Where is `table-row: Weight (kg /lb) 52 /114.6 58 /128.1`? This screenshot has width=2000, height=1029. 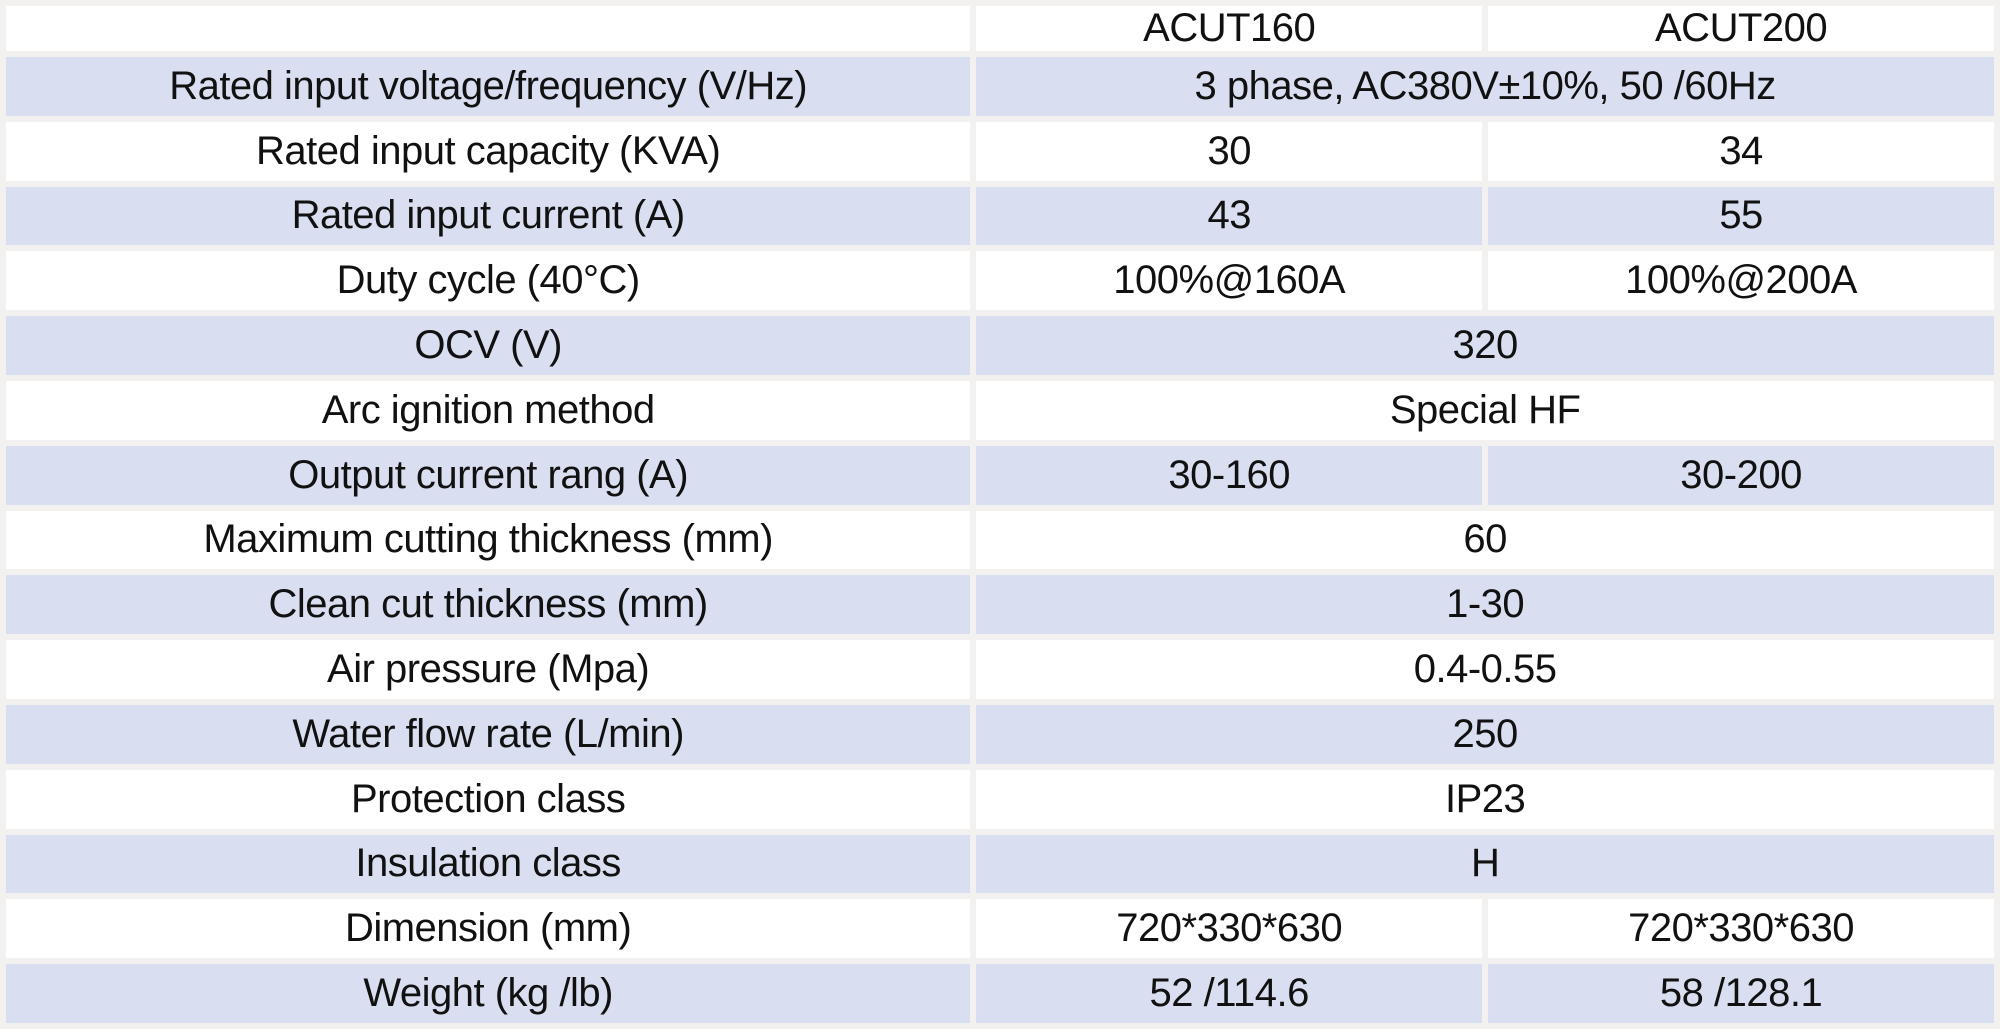
table-row: Weight (kg /lb) 52 /114.6 58 /128.1 is located at coordinates (1000, 993).